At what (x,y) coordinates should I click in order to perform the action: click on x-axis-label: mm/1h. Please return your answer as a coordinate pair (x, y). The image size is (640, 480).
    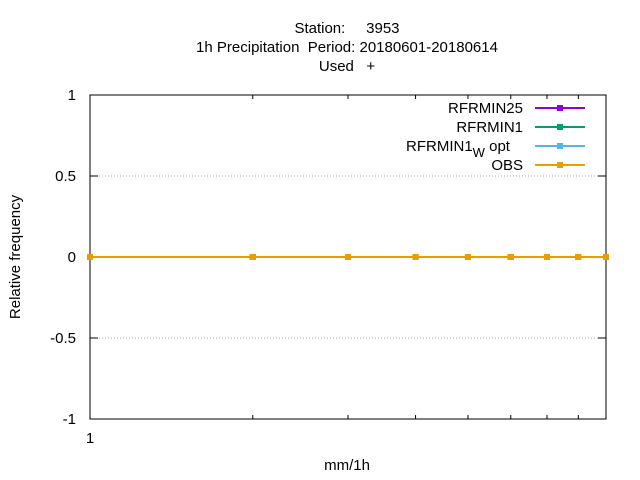
    Looking at the image, I should click on (347, 465).